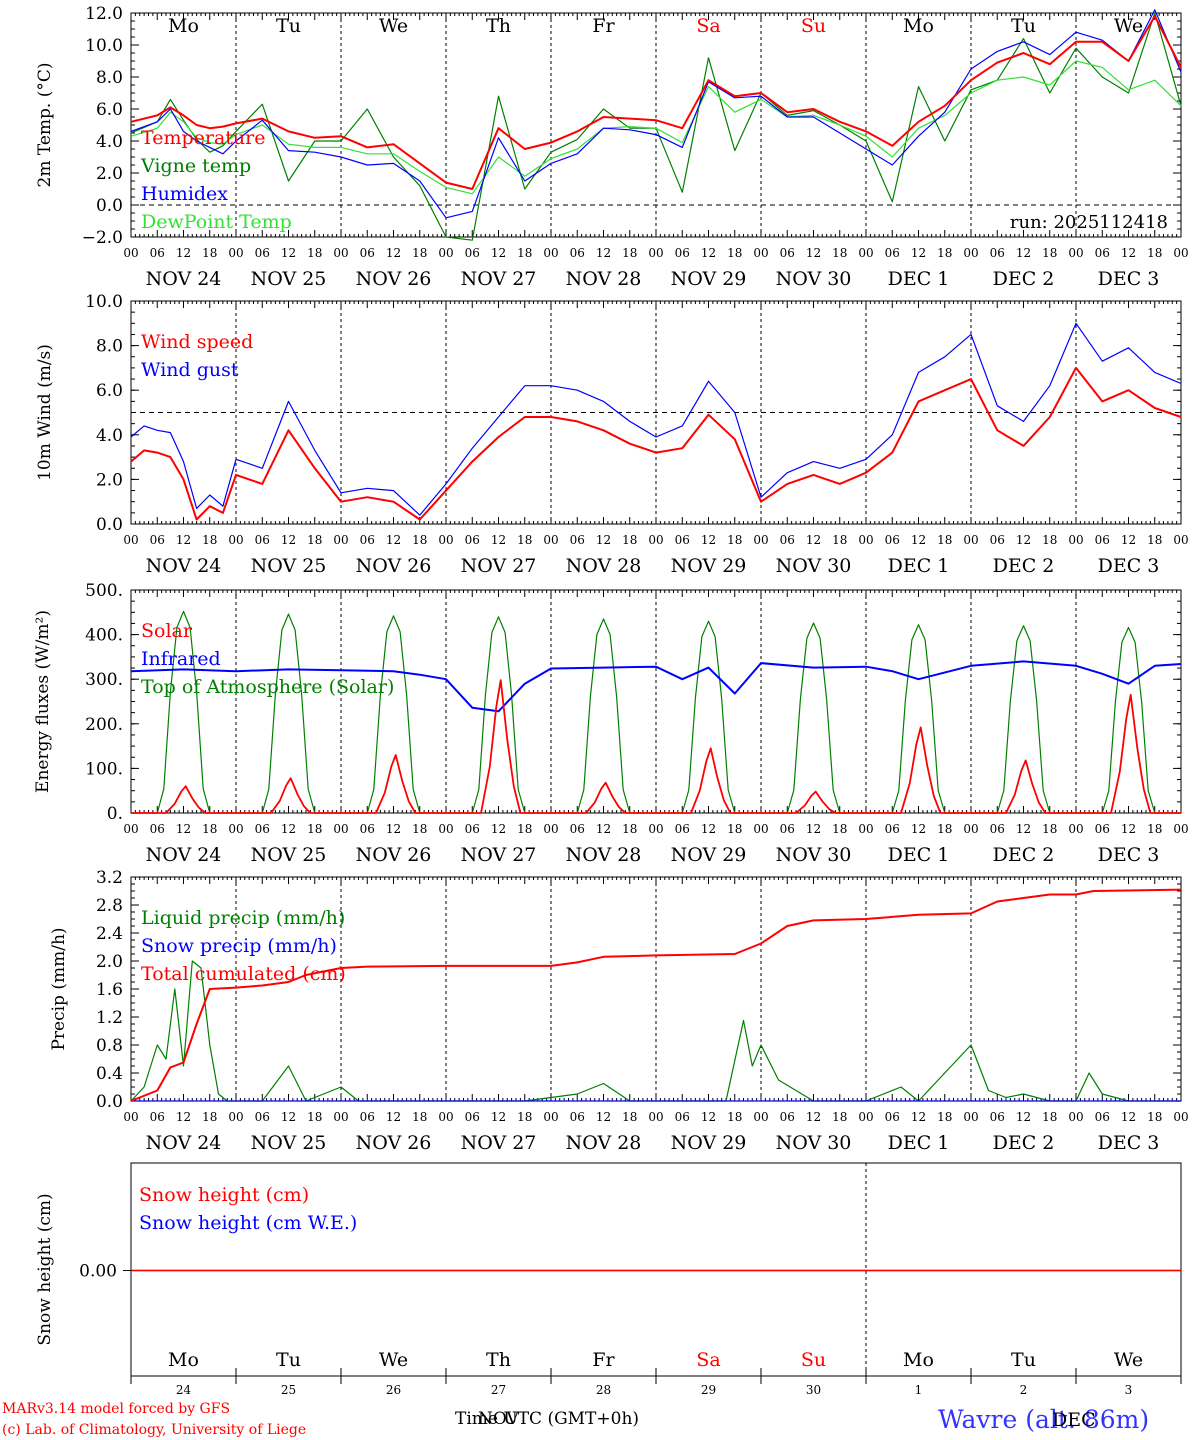 This screenshot has width=1194, height=1440. What do you see at coordinates (288, 1390) in the screenshot?
I see `snow-day-number: 25` at bounding box center [288, 1390].